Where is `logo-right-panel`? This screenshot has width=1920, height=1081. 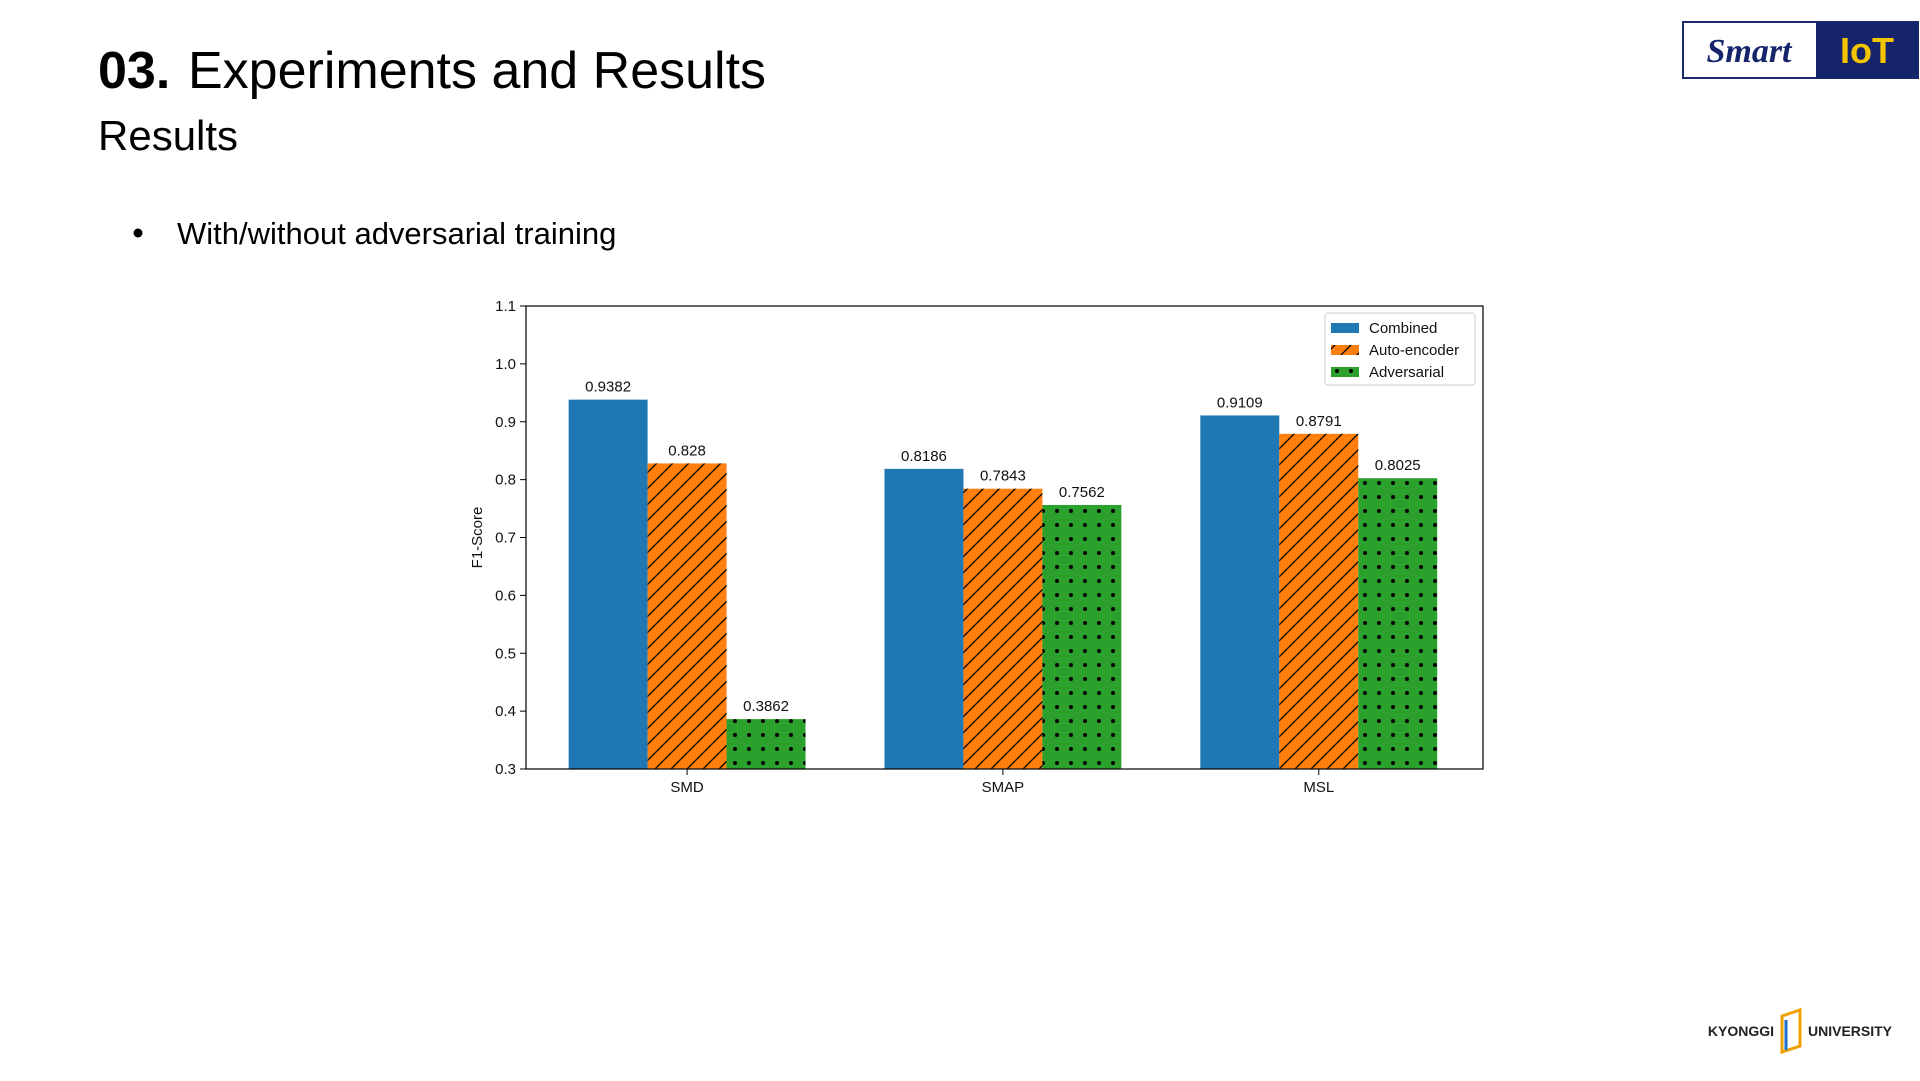 logo-right-panel is located at coordinates (1867, 50).